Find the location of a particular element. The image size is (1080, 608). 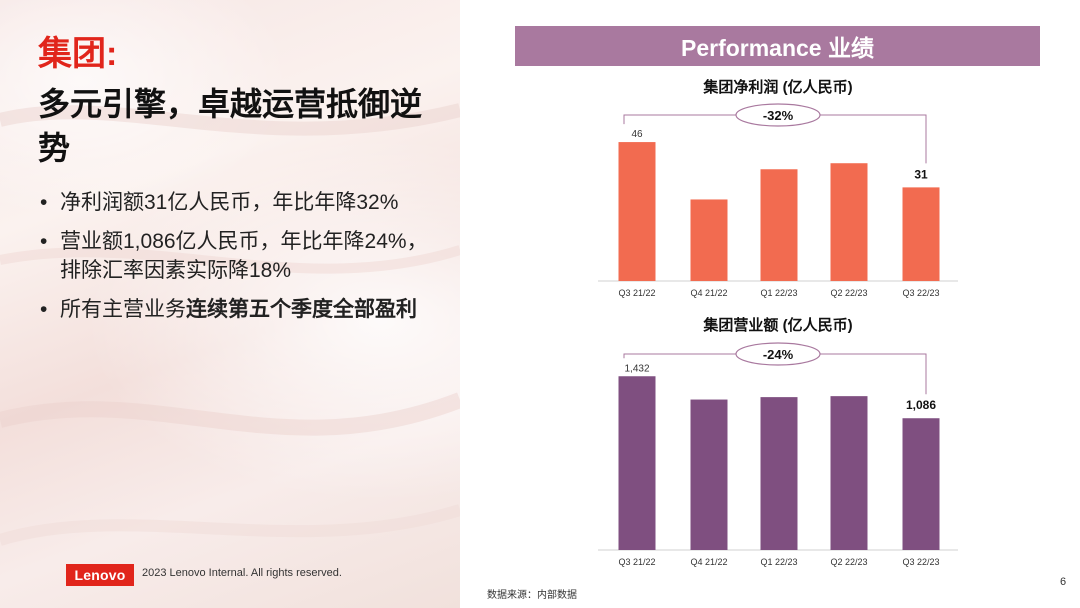

net-profit-data-label-first: 46 is located at coordinates (637, 134).